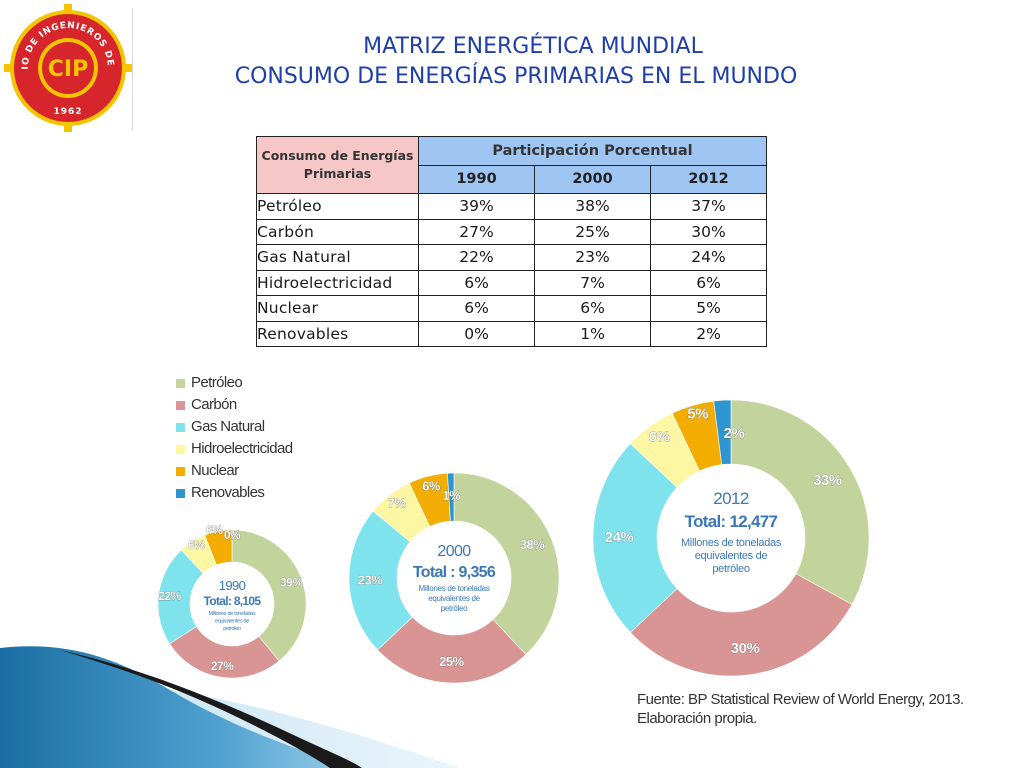  I want to click on wave-dark, so click(211, 709).